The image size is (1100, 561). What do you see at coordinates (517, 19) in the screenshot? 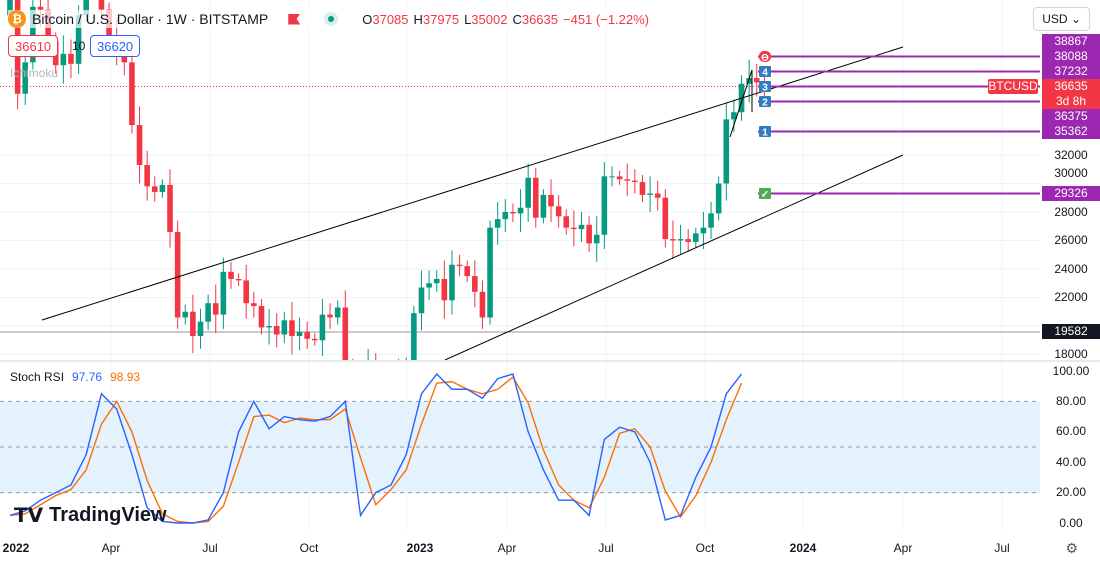
I see `close-label: C` at bounding box center [517, 19].